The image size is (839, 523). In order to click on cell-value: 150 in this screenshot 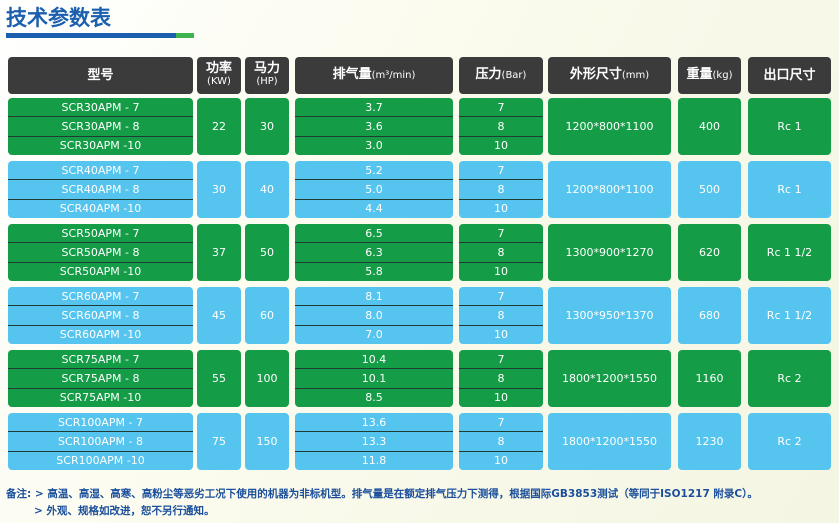, I will do `click(267, 441)`.